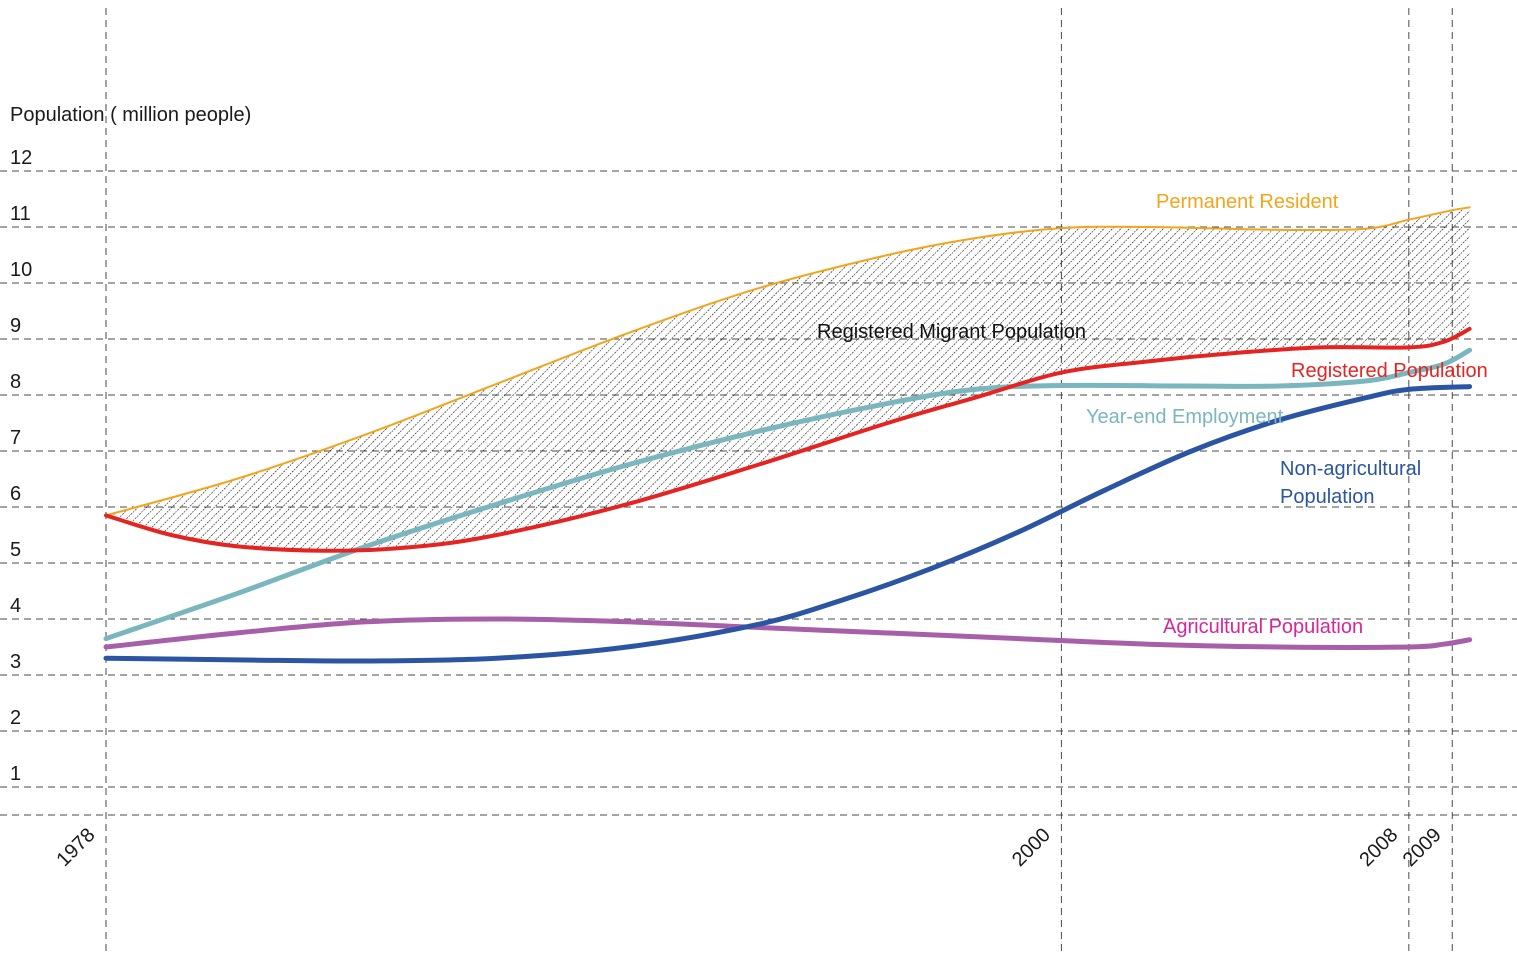  I want to click on y-tick-label: 12, so click(21, 158).